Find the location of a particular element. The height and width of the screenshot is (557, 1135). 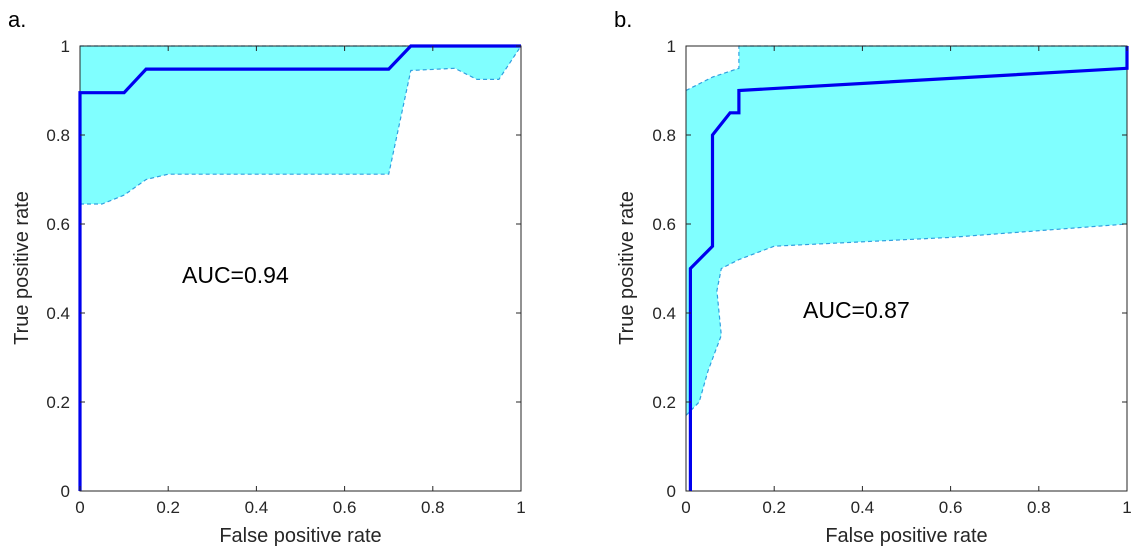

panel-label: a. is located at coordinates (17, 19).